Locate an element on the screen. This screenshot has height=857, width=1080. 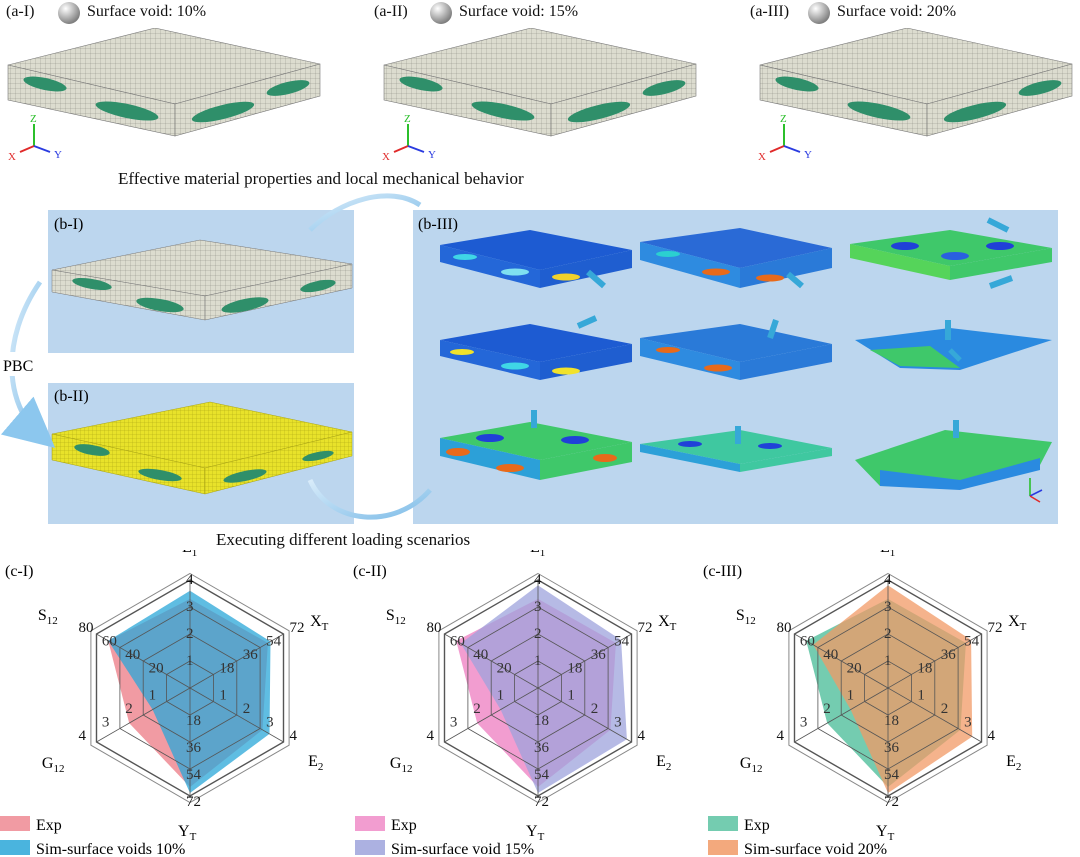
panel-label-a2: (a-II) is located at coordinates (391, 11).